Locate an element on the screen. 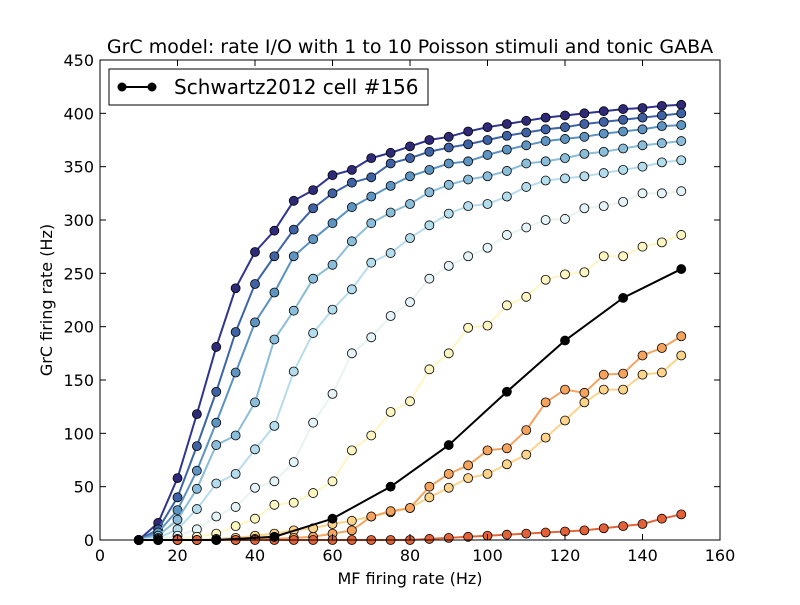  legend: Schwartz2012 cell #156 is located at coordinates (268, 87).